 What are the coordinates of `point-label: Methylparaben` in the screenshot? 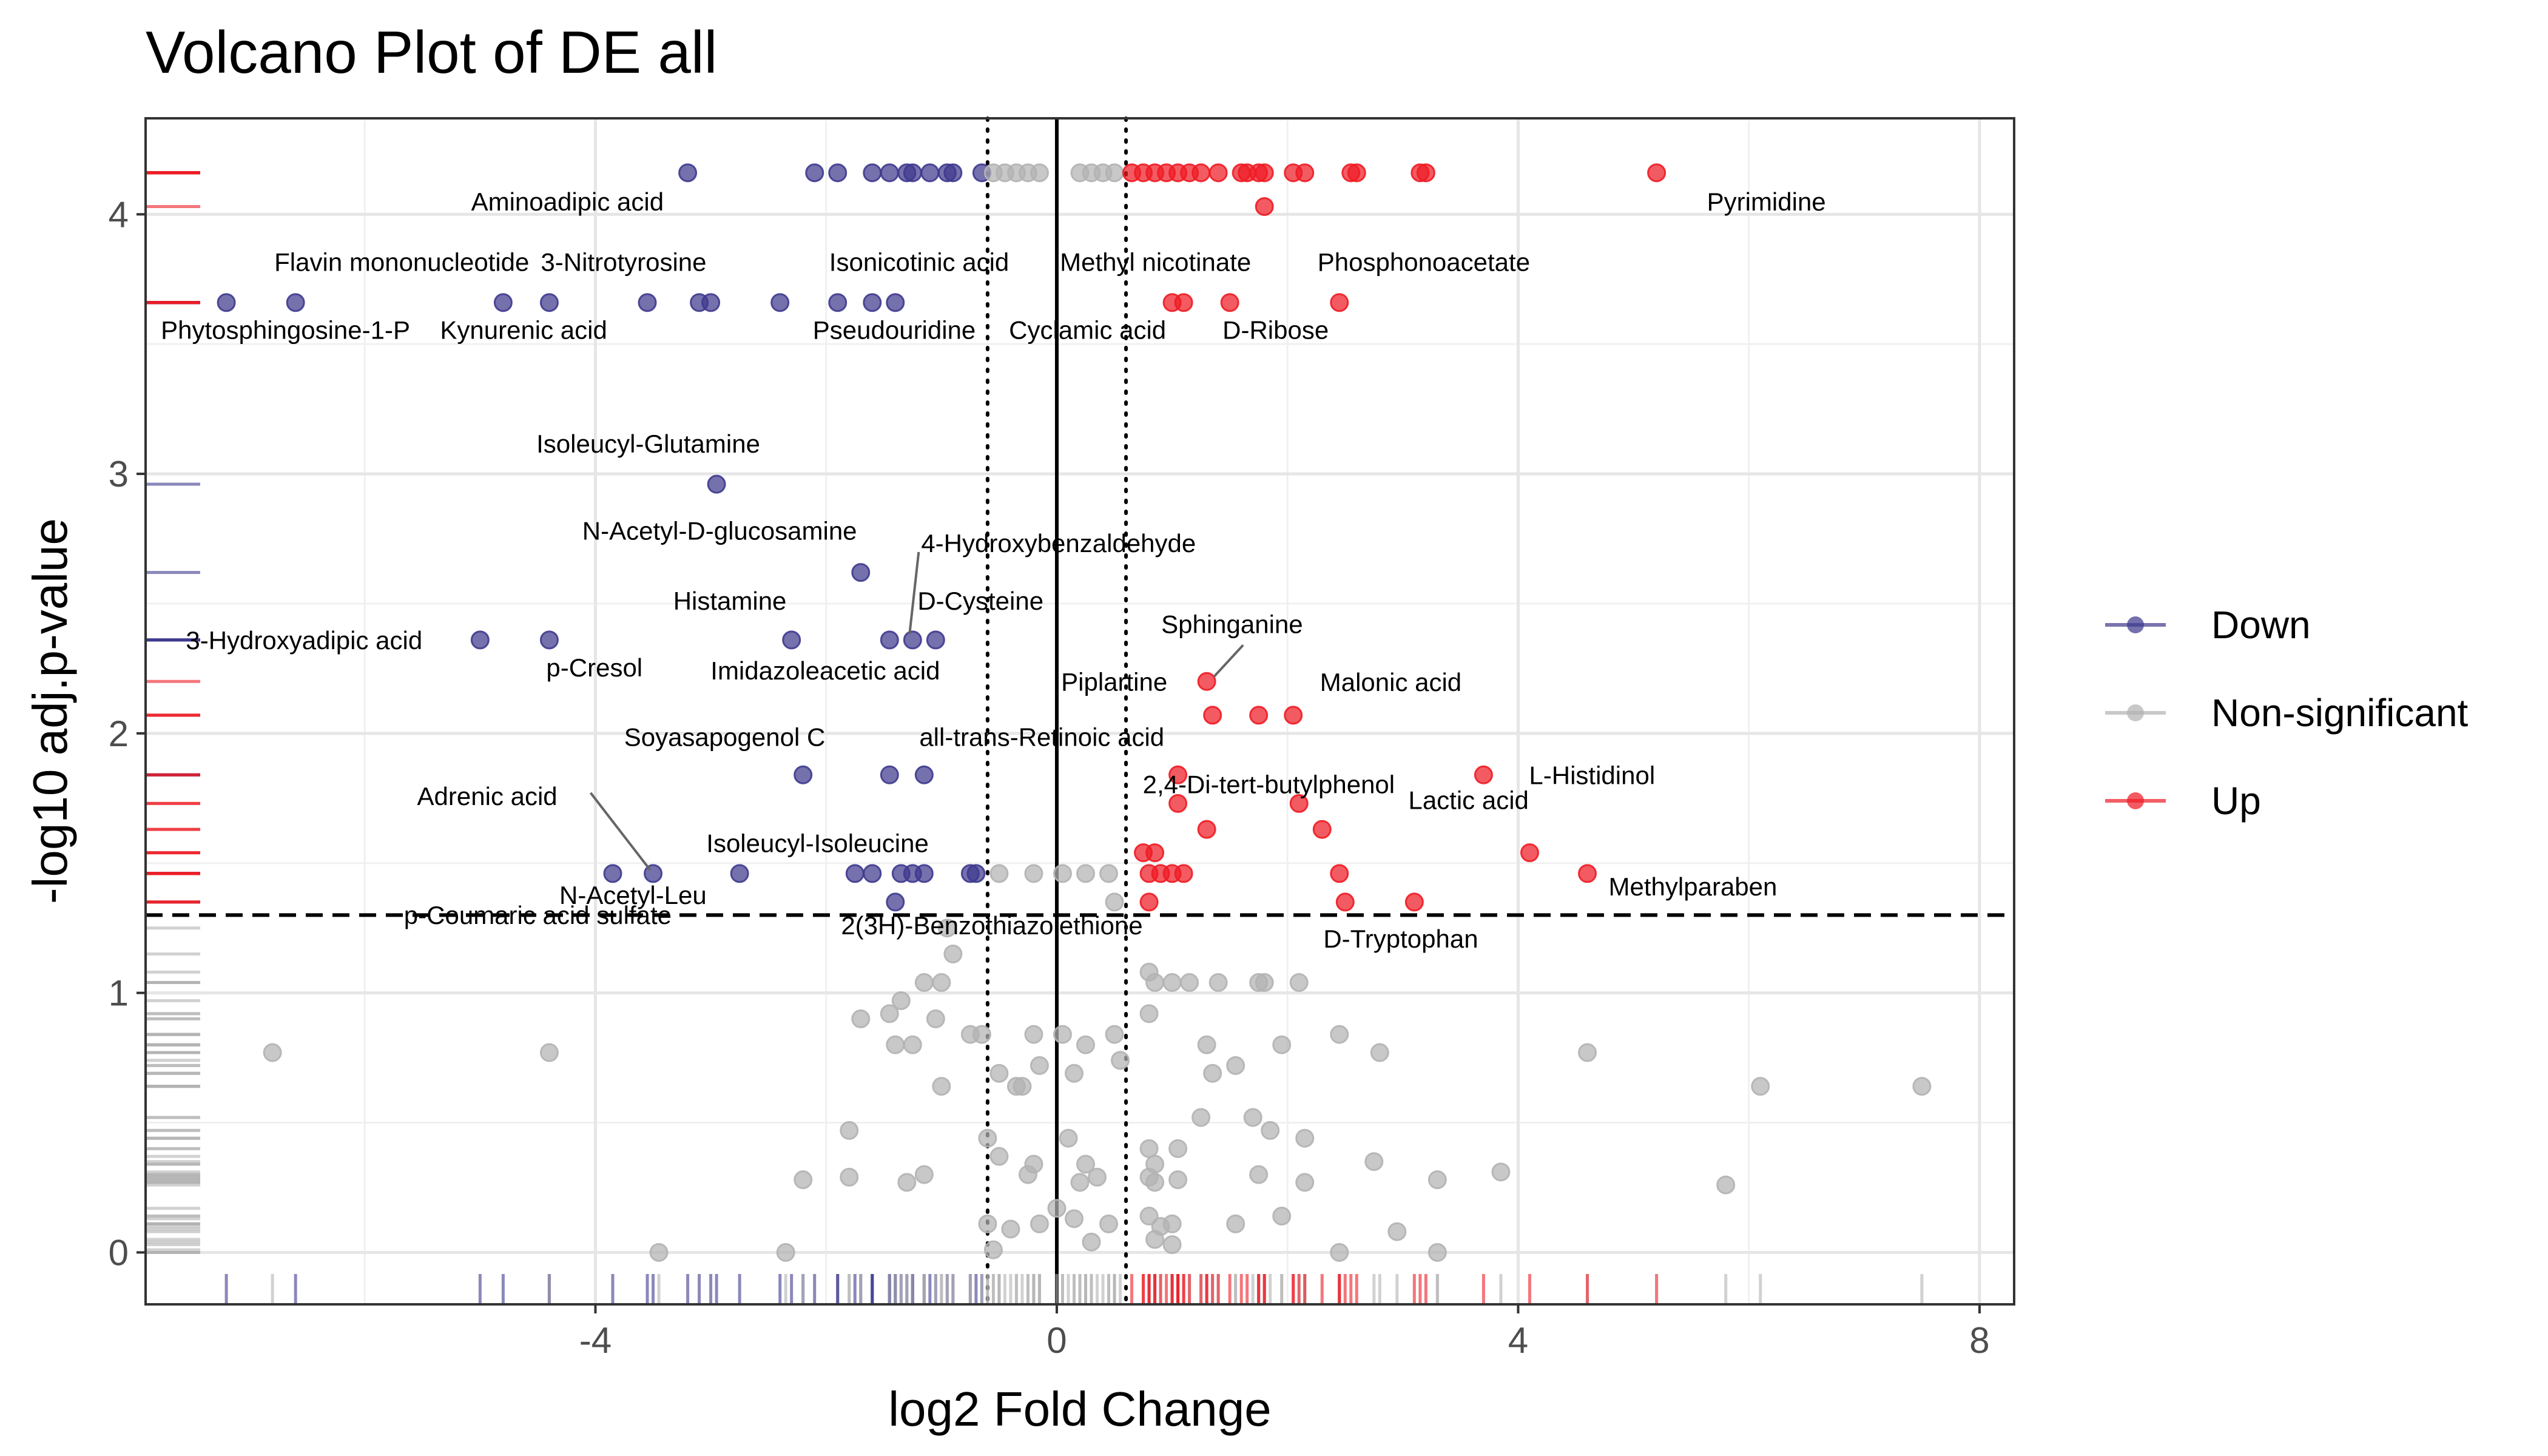 It's located at (1693, 886).